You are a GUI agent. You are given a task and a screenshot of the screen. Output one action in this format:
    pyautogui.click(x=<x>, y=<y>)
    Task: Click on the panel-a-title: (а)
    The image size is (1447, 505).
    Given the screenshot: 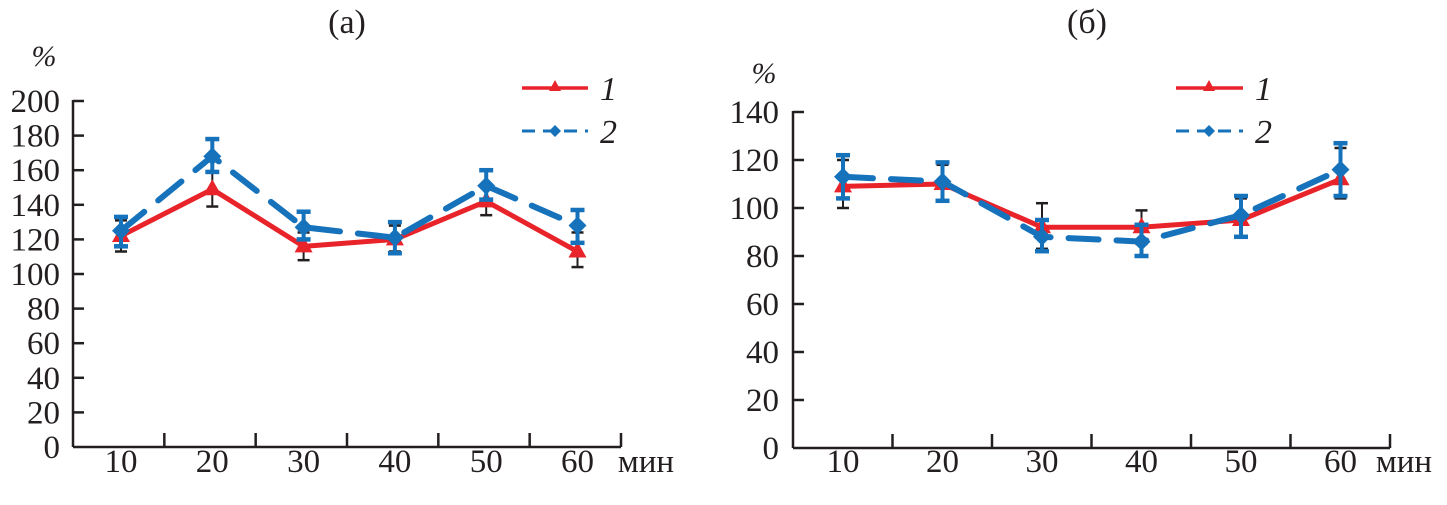 What is the action you would take?
    pyautogui.click(x=347, y=22)
    